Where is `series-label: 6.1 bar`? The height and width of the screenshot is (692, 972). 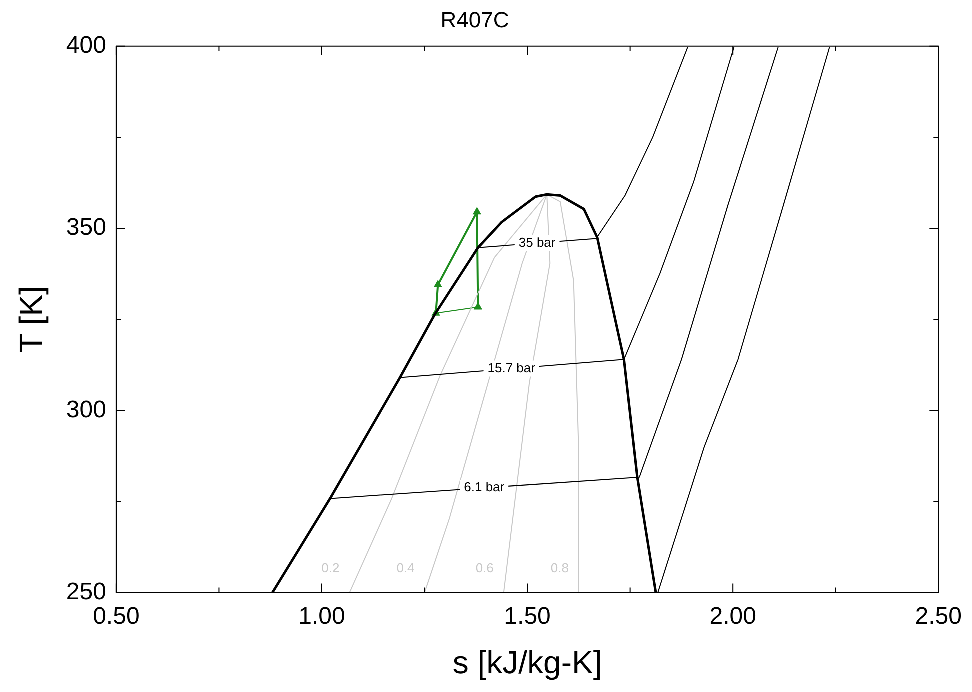 series-label: 6.1 bar is located at coordinates (485, 487).